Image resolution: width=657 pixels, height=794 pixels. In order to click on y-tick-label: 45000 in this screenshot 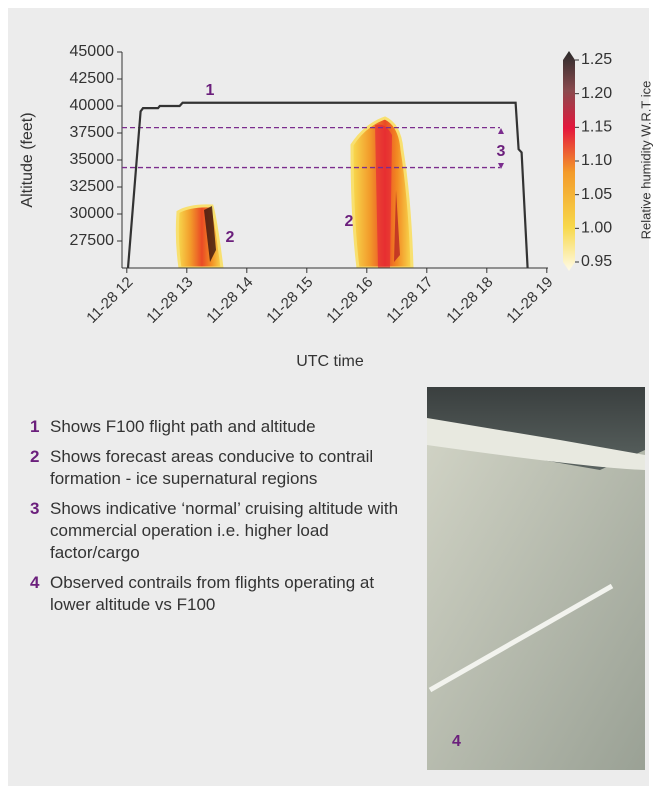, I will do `click(92, 51)`.